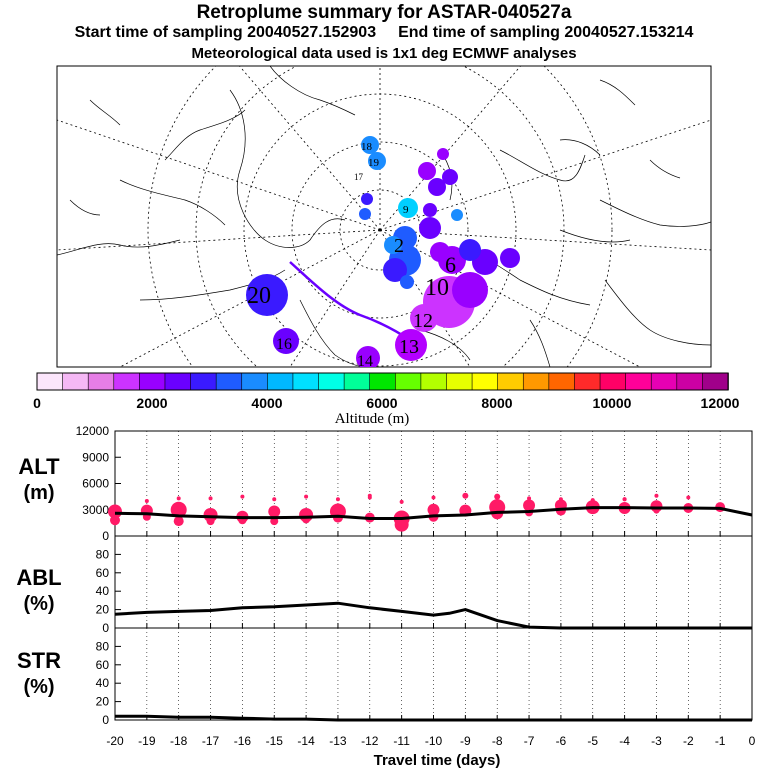  What do you see at coordinates (370, 741) in the screenshot?
I see `x-tick-label: -12` at bounding box center [370, 741].